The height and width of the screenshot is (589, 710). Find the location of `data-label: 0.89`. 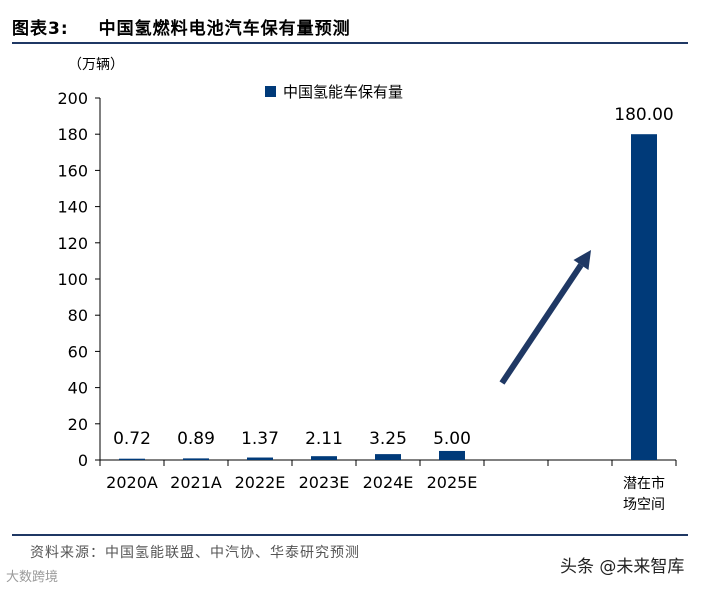

data-label: 0.89 is located at coordinates (196, 439).